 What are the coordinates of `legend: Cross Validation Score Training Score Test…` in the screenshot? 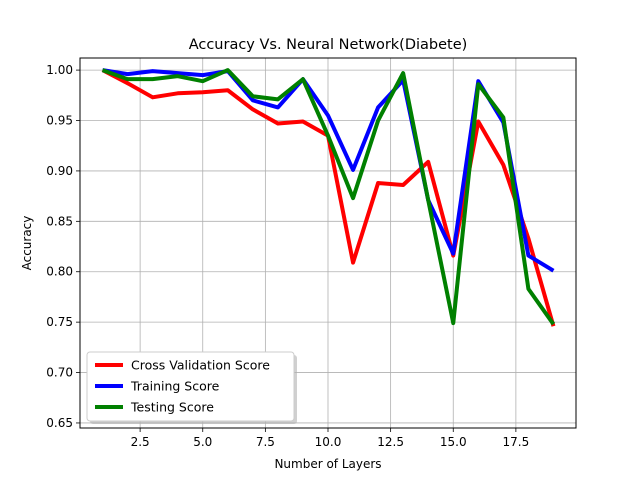 It's located at (191, 387).